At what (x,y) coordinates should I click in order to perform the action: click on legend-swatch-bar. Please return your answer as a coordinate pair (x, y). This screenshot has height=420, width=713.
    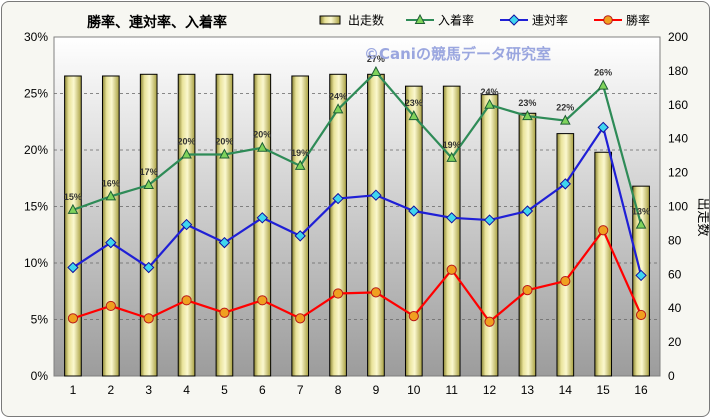
    Looking at the image, I should click on (330, 20).